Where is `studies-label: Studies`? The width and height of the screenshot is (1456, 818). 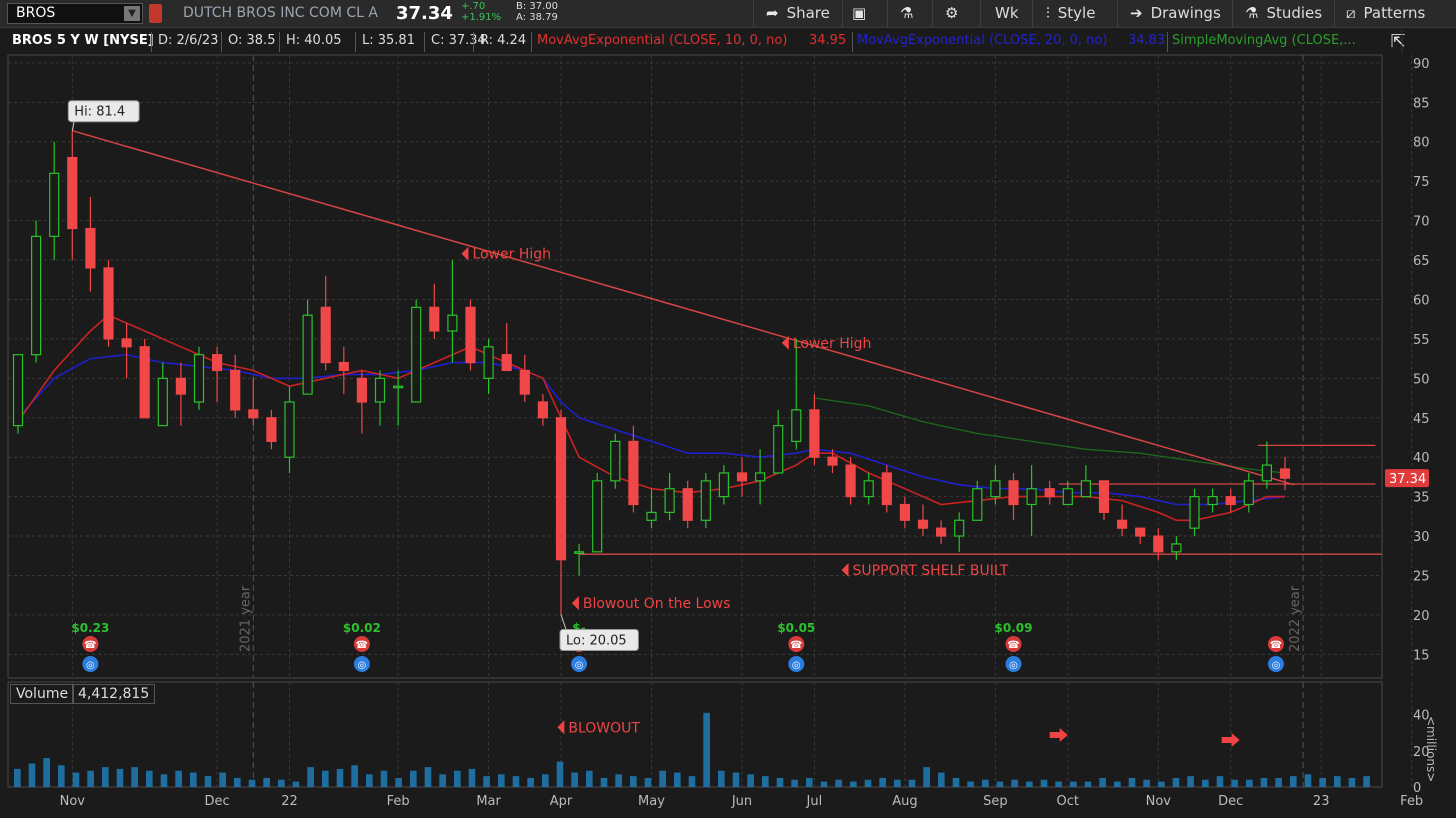 studies-label: Studies is located at coordinates (1294, 13).